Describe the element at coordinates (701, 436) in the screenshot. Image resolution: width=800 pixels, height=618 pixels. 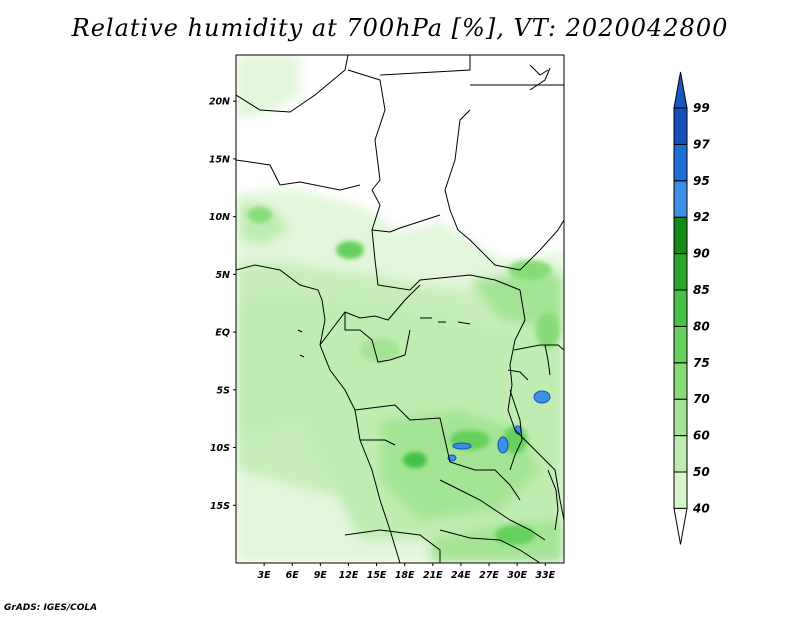
I see `colorbar-label: 60` at that location.